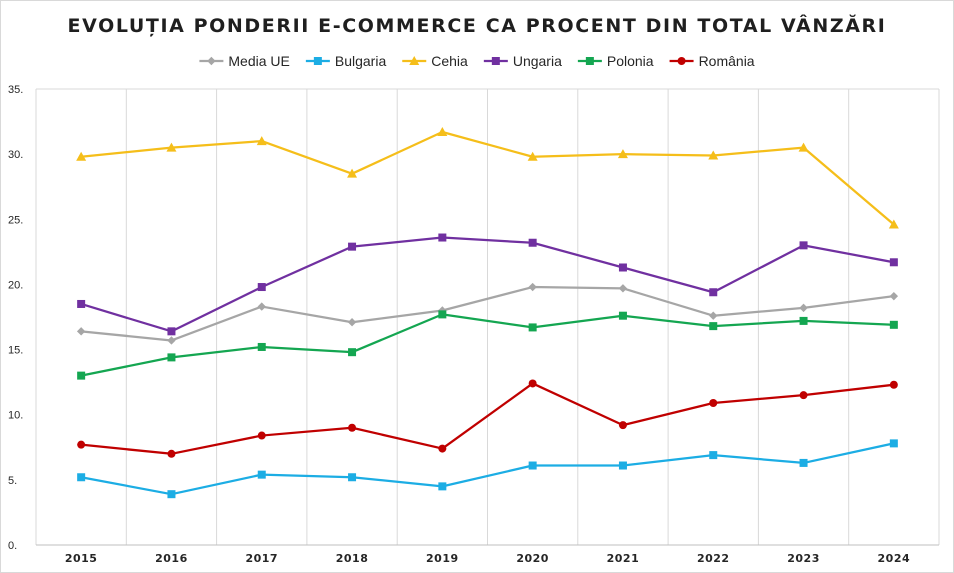 The width and height of the screenshot is (954, 573). Describe the element at coordinates (15, 155) in the screenshot. I see `y-tick-label: 30.` at that location.